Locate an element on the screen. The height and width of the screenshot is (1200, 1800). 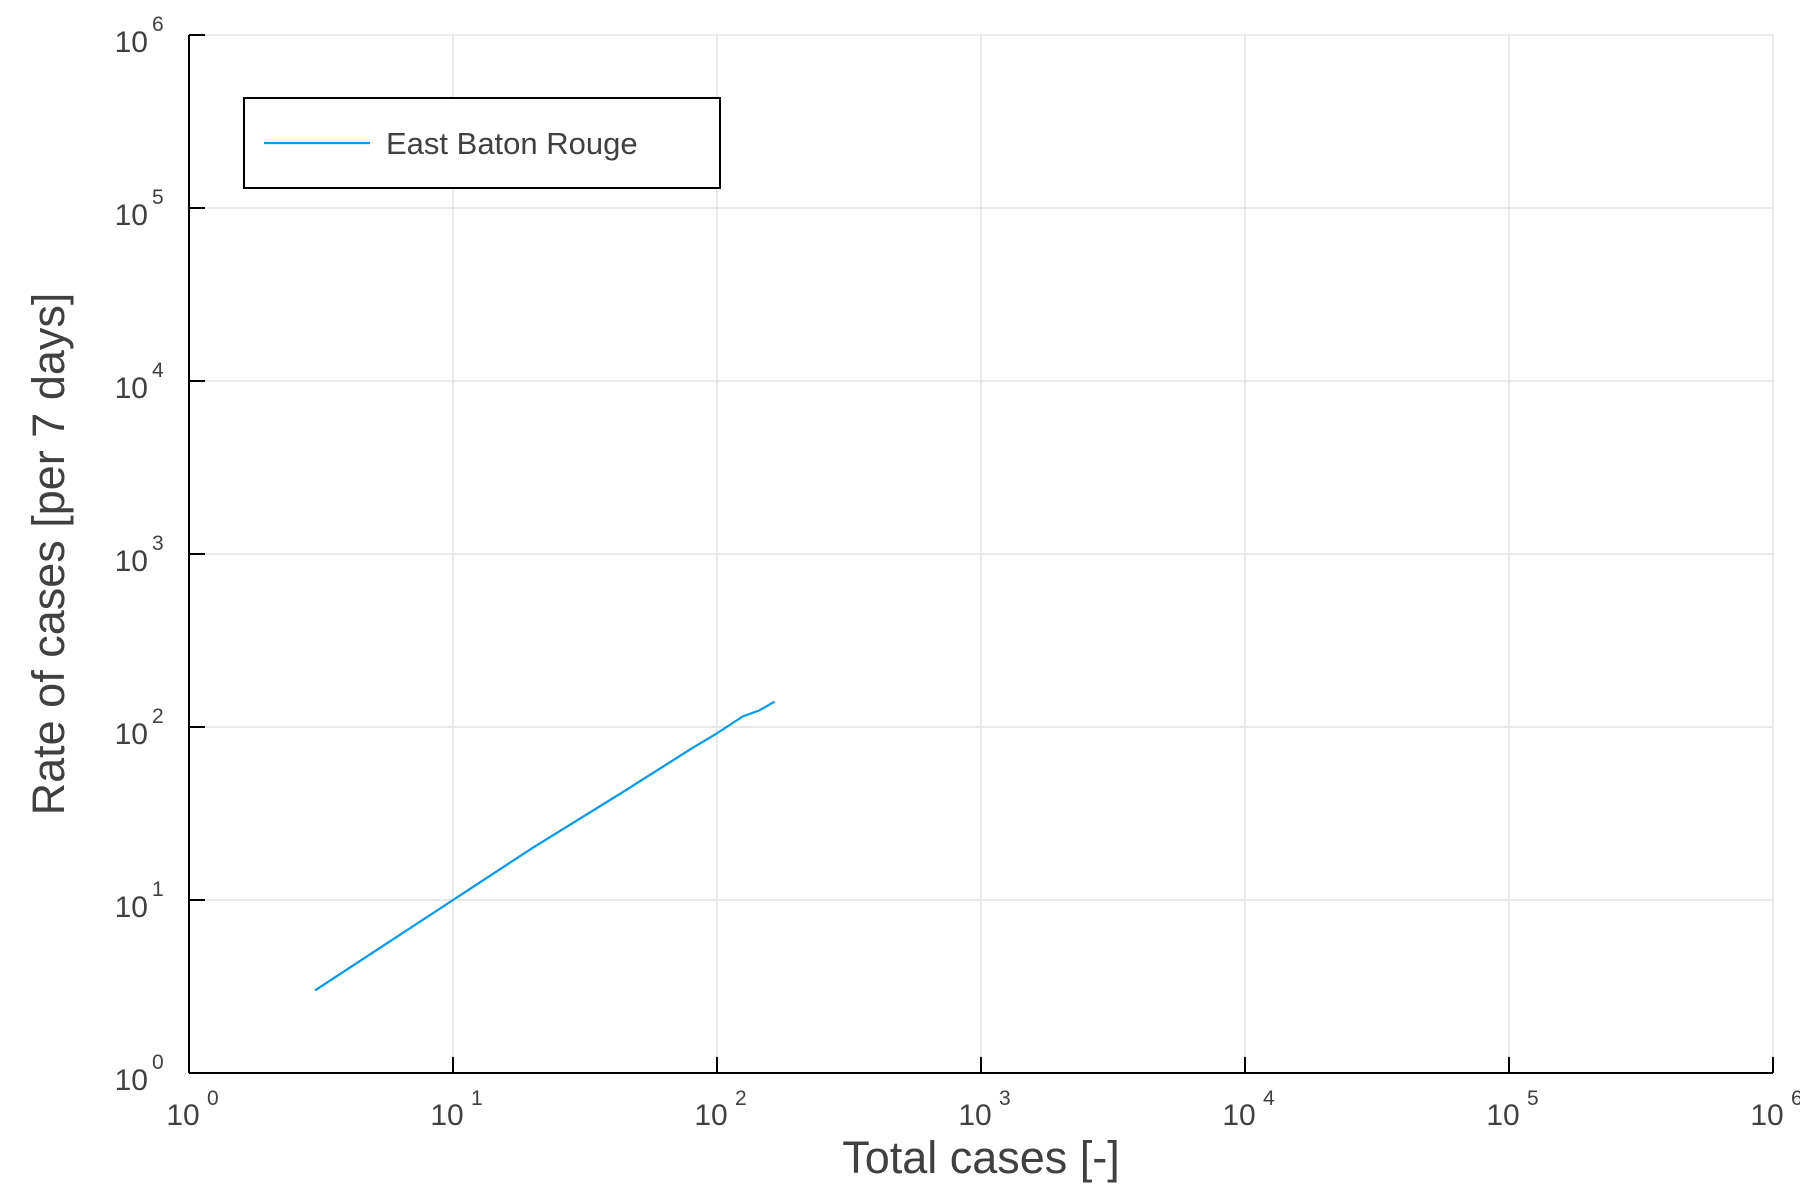
x-tick-exponent: 2 is located at coordinates (741, 1098).